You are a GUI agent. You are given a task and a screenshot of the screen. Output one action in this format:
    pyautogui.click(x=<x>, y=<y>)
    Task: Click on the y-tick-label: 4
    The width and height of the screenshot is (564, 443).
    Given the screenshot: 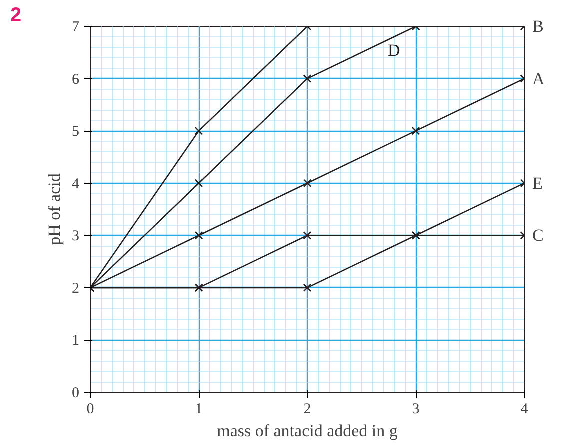 What is the action you would take?
    pyautogui.click(x=76, y=184)
    